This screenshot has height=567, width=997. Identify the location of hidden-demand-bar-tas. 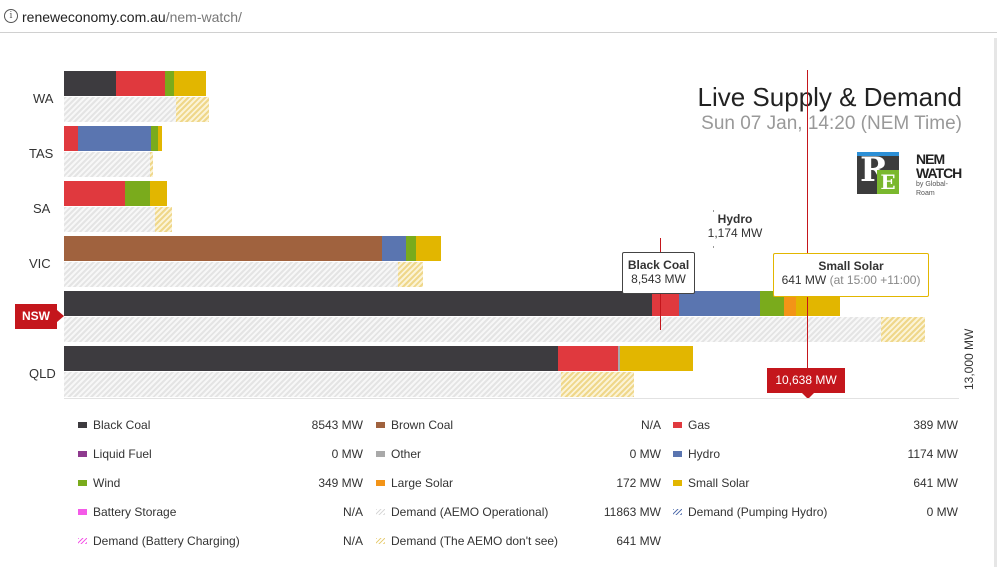
(152, 164).